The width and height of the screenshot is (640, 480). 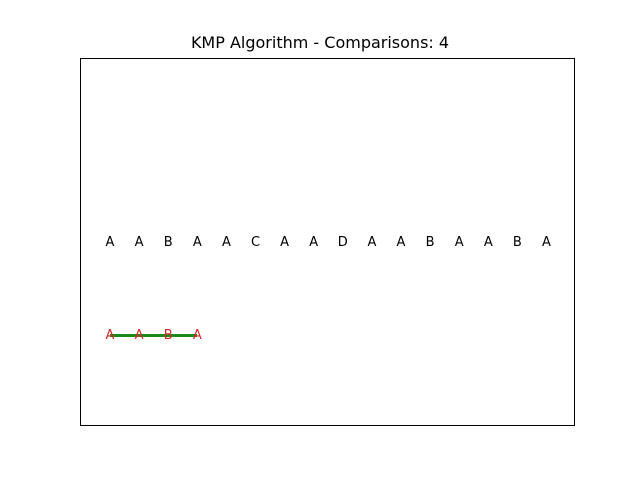 I want to click on match-line, so click(x=154, y=335).